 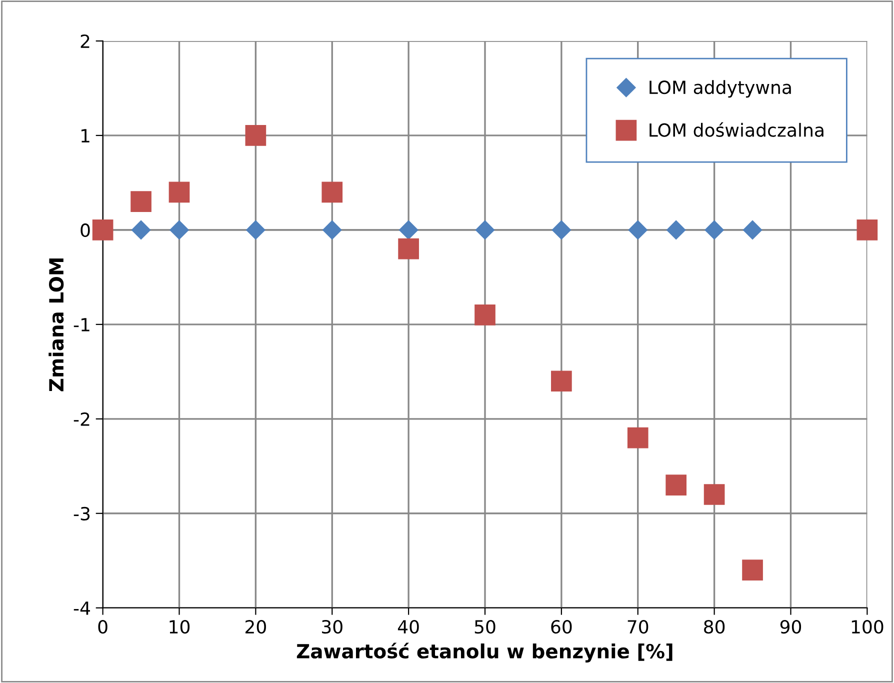 What do you see at coordinates (86, 135) in the screenshot?
I see `y-tick-label: 1` at bounding box center [86, 135].